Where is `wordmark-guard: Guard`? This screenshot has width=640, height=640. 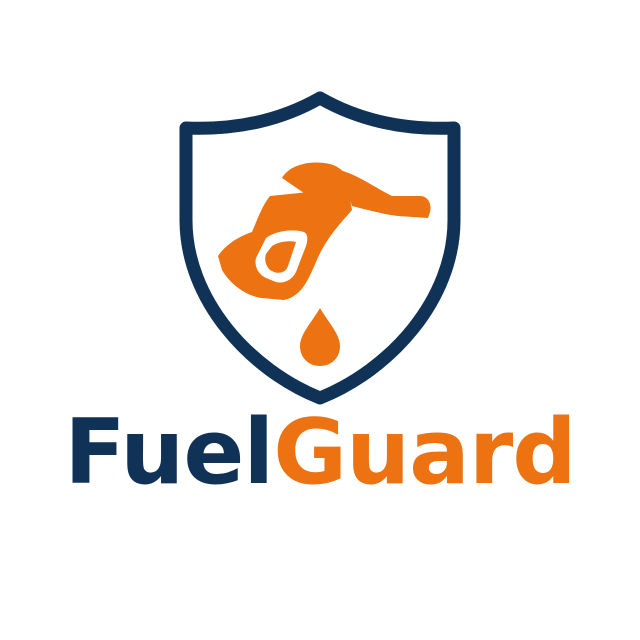 wordmark-guard: Guard is located at coordinates (424, 452).